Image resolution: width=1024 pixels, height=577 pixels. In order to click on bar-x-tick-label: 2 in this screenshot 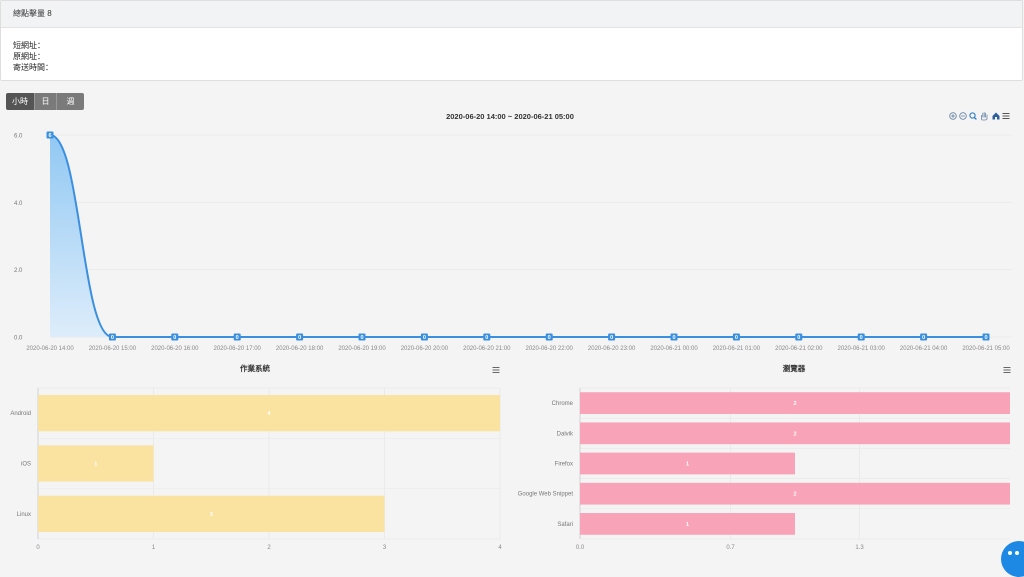, I will do `click(269, 548)`.